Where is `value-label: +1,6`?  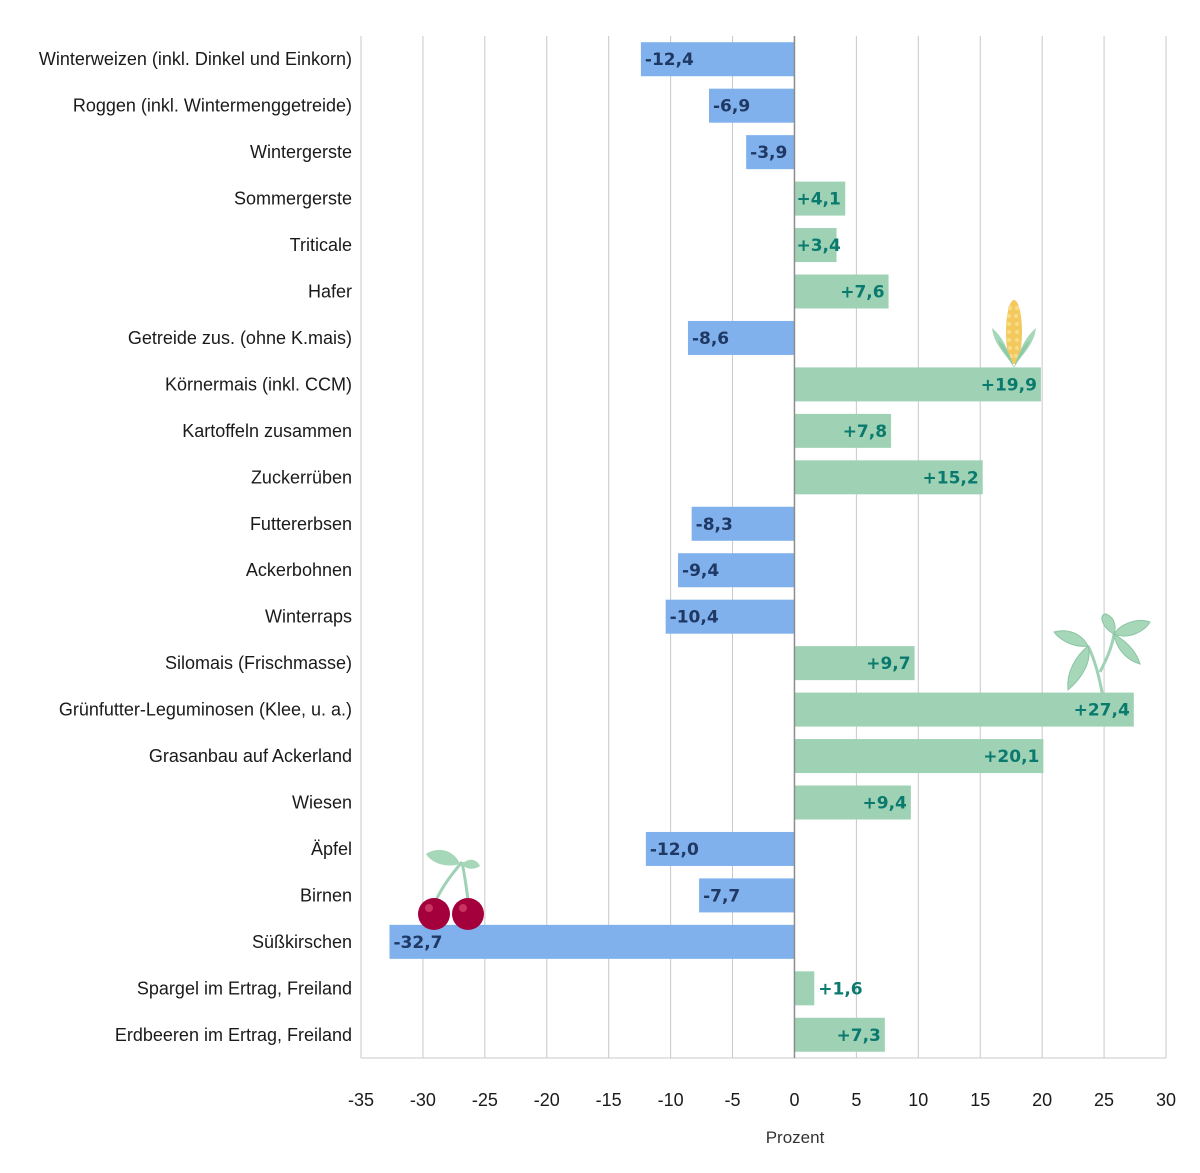 value-label: +1,6 is located at coordinates (840, 989).